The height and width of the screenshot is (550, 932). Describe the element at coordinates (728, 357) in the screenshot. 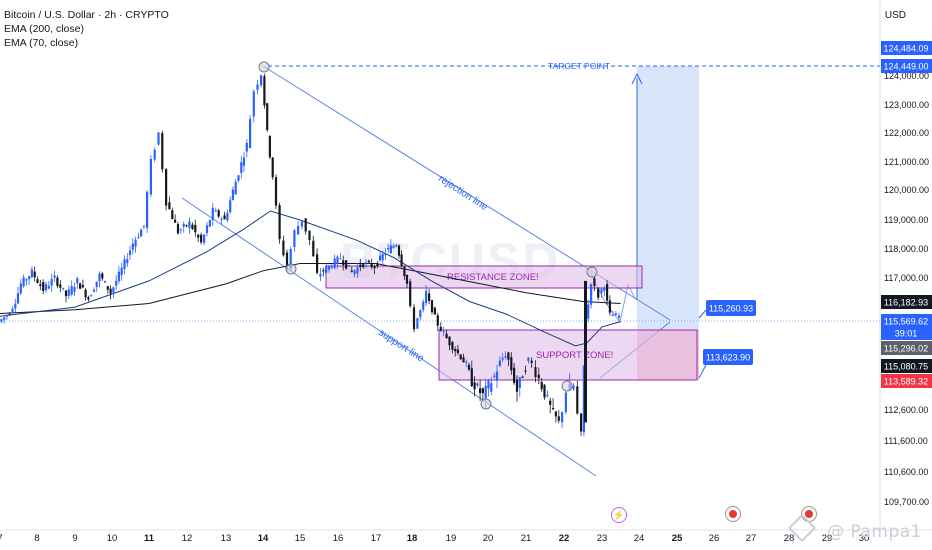

I see `callout-lower-box` at that location.